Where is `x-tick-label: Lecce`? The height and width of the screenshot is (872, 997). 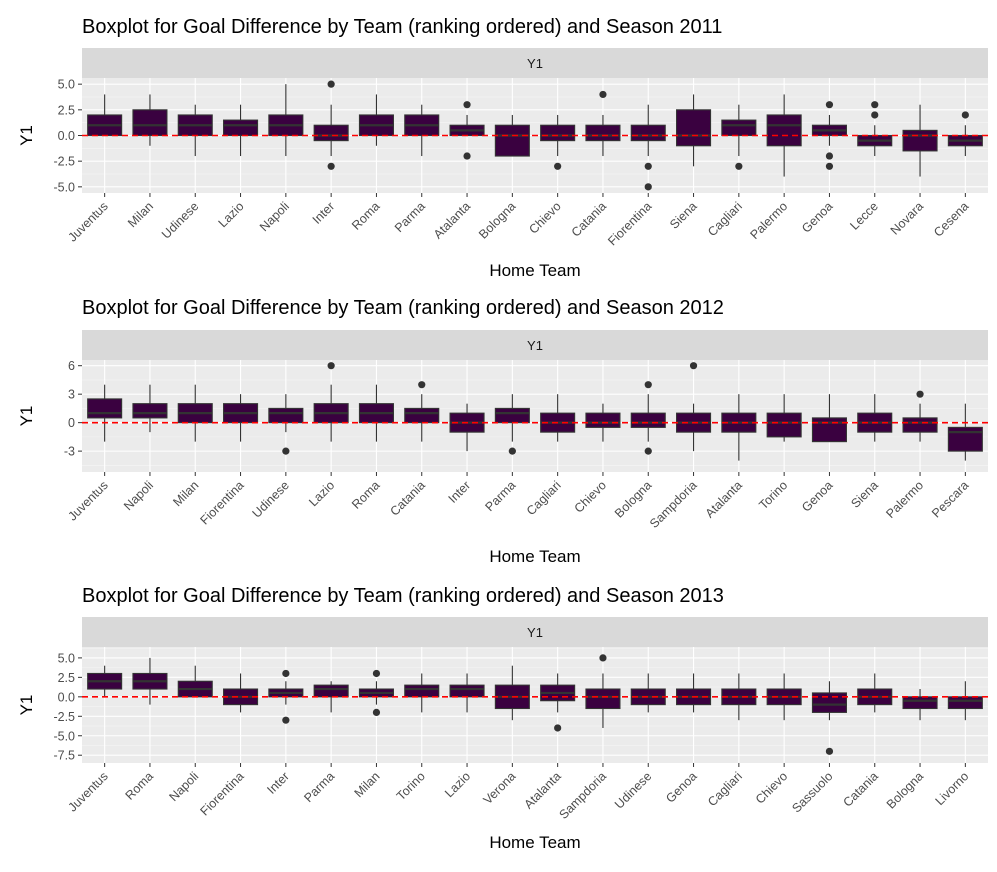
x-tick-label: Lecce is located at coordinates (864, 216).